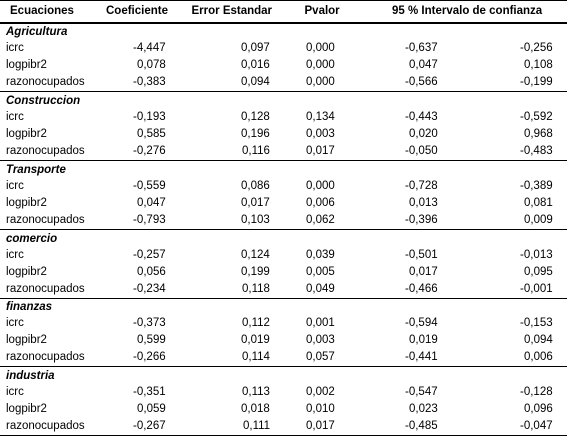  What do you see at coordinates (36, 170) in the screenshot?
I see `section-title: Transporte` at bounding box center [36, 170].